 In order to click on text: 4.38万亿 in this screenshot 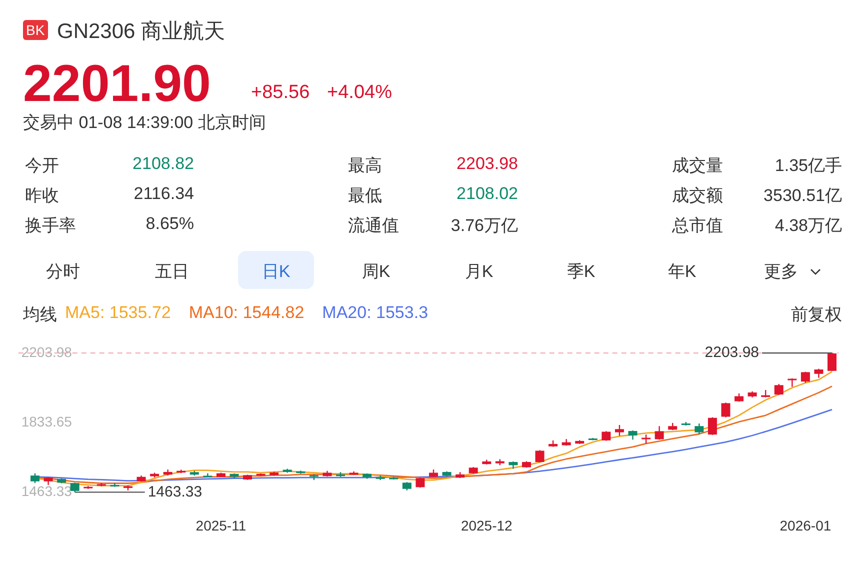, I will do `click(808, 226)`.